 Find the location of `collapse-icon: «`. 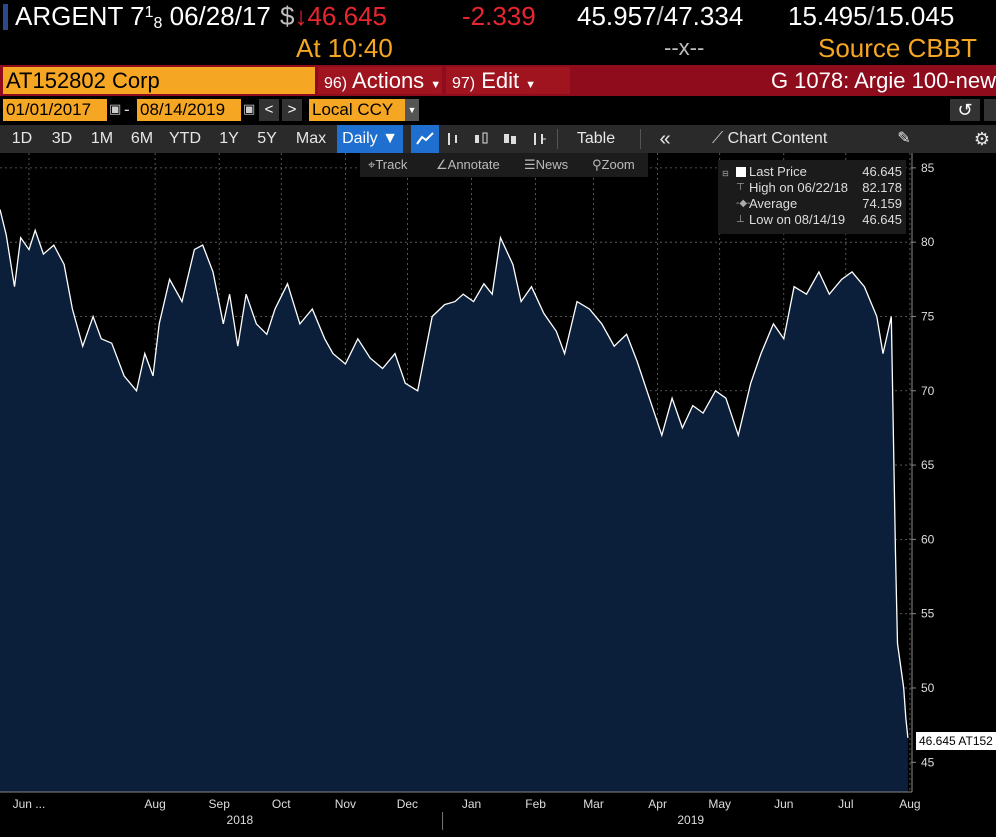

collapse-icon: « is located at coordinates (665, 139).